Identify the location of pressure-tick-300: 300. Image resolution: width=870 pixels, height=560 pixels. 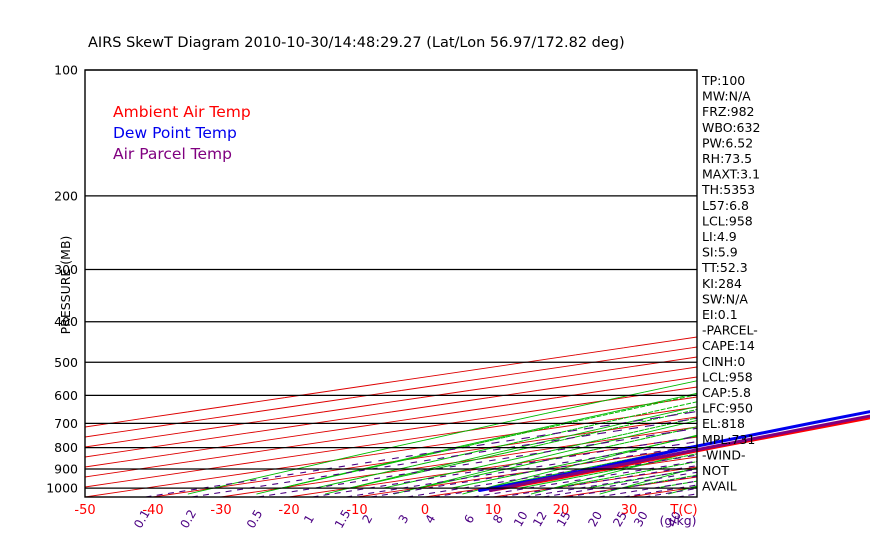
(66, 269).